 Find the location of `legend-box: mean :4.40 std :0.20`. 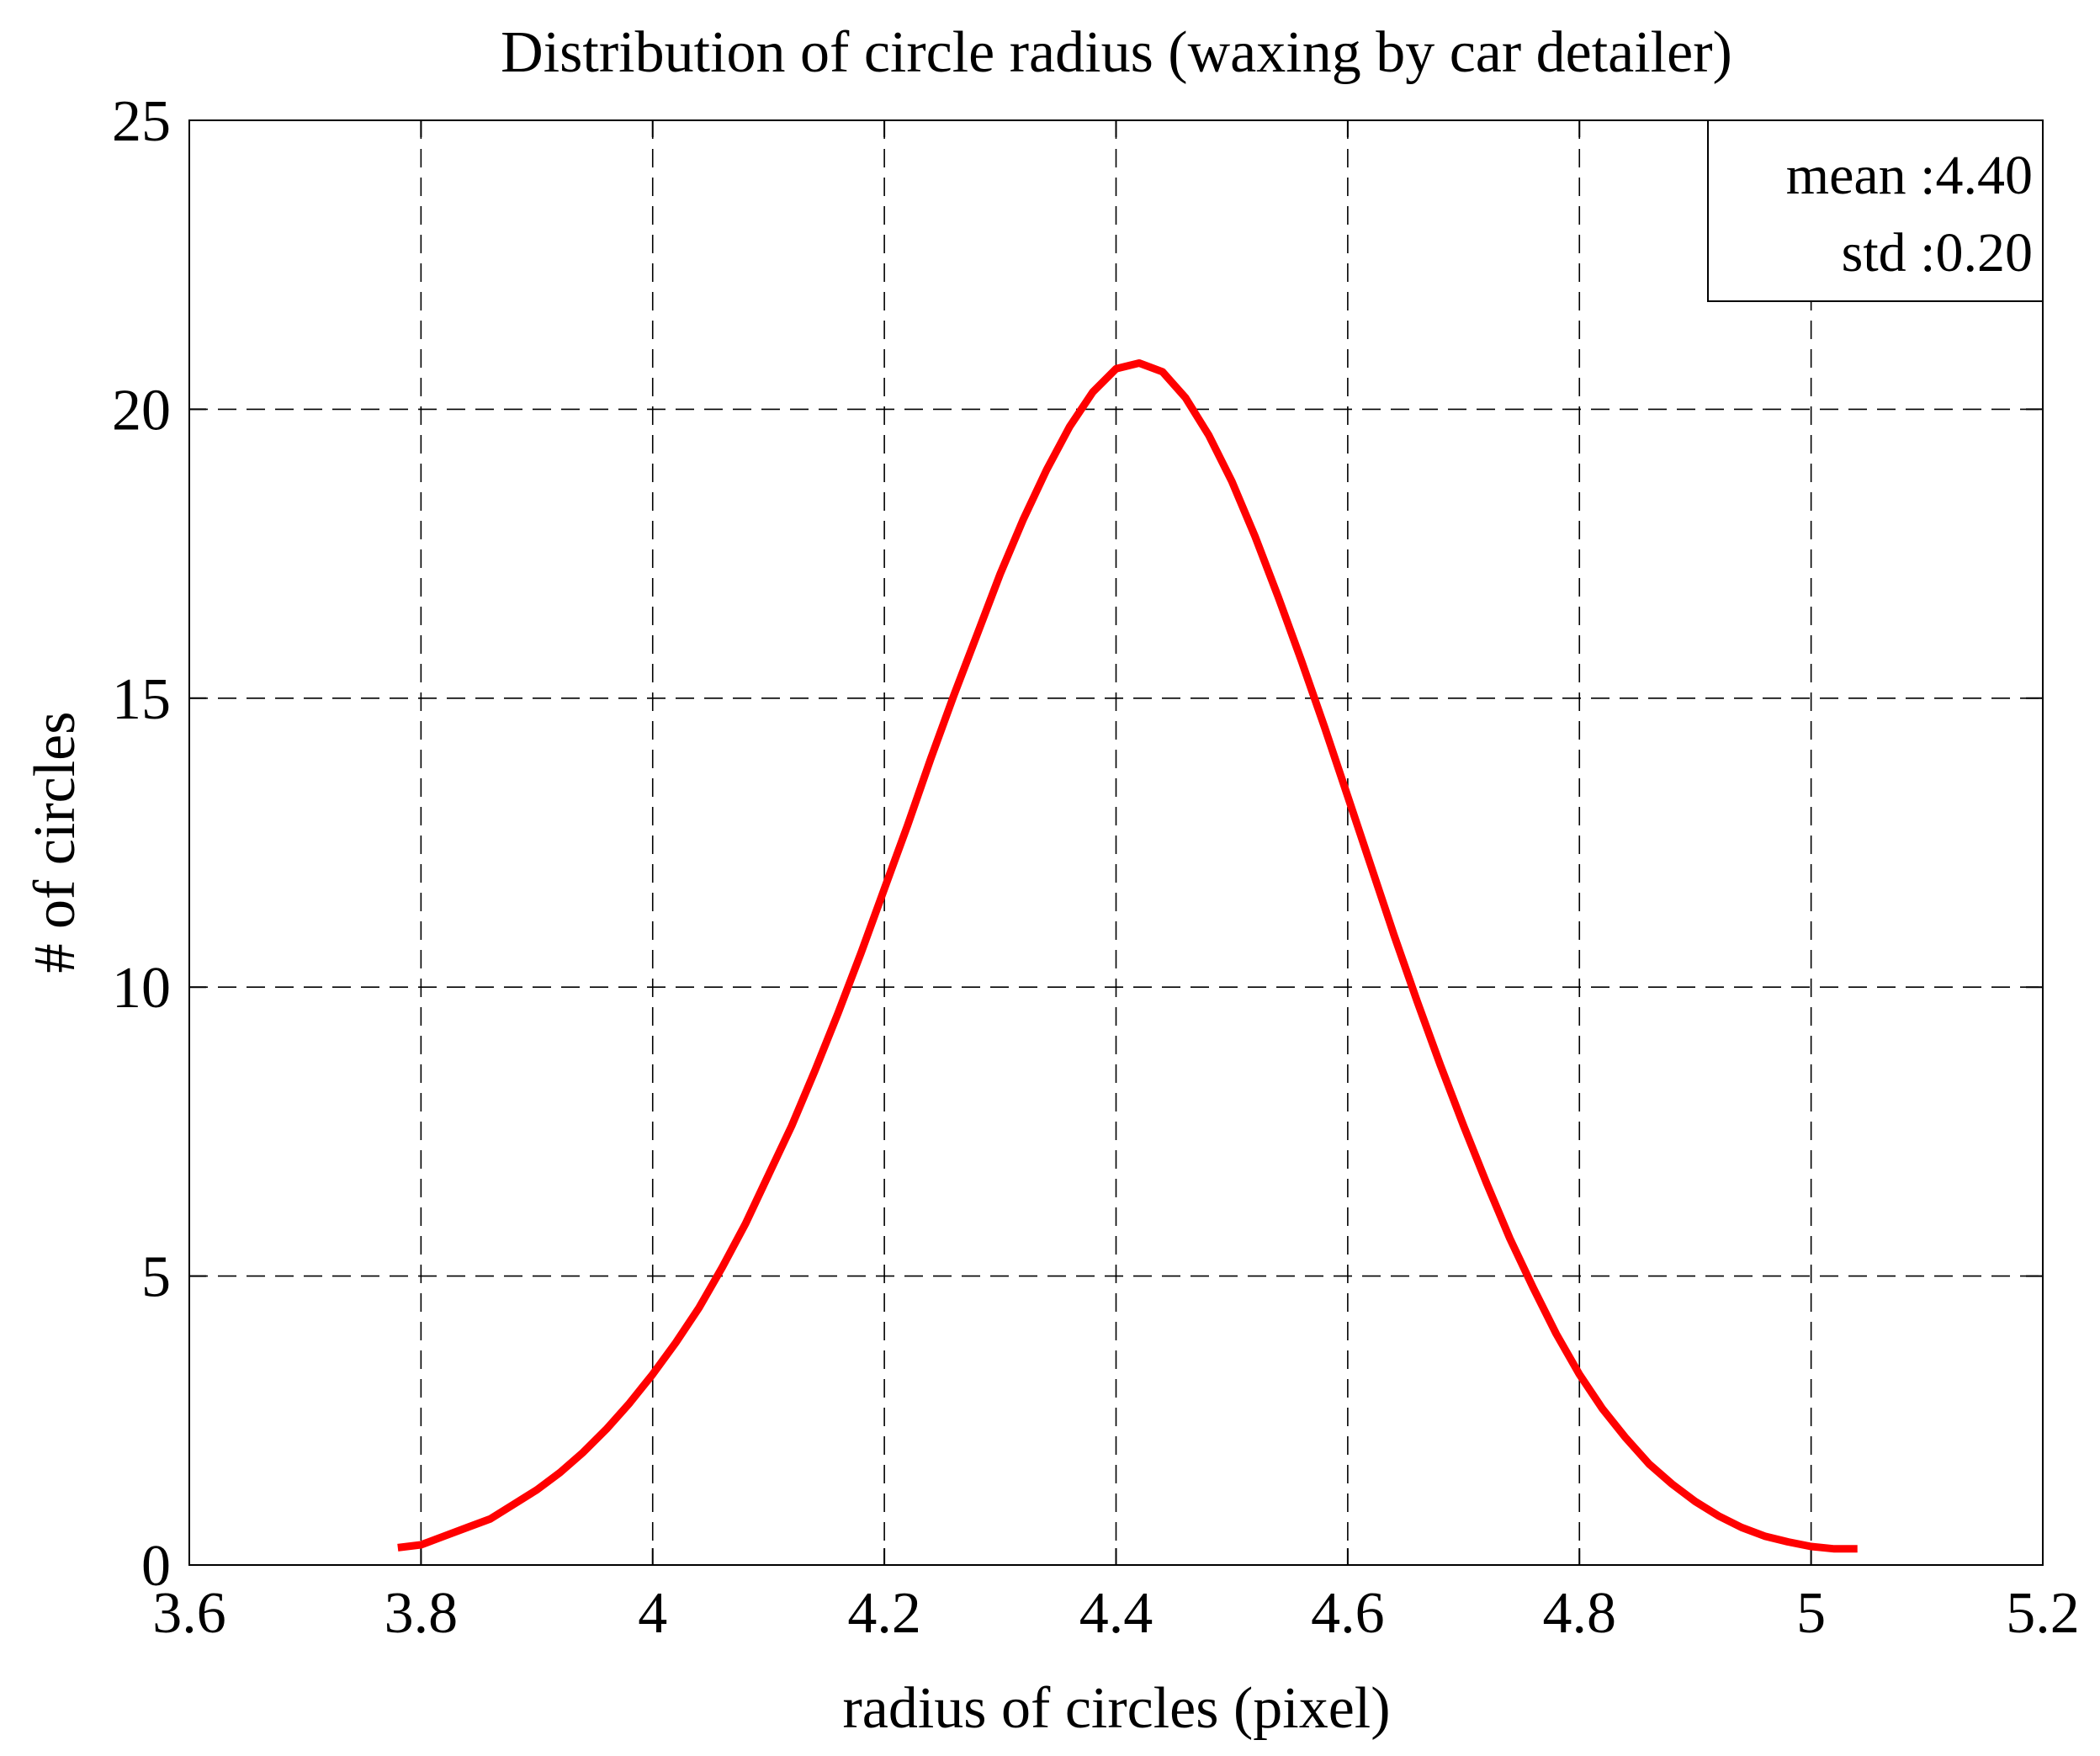

legend-box: mean :4.40 std :0.20 is located at coordinates (1875, 210).